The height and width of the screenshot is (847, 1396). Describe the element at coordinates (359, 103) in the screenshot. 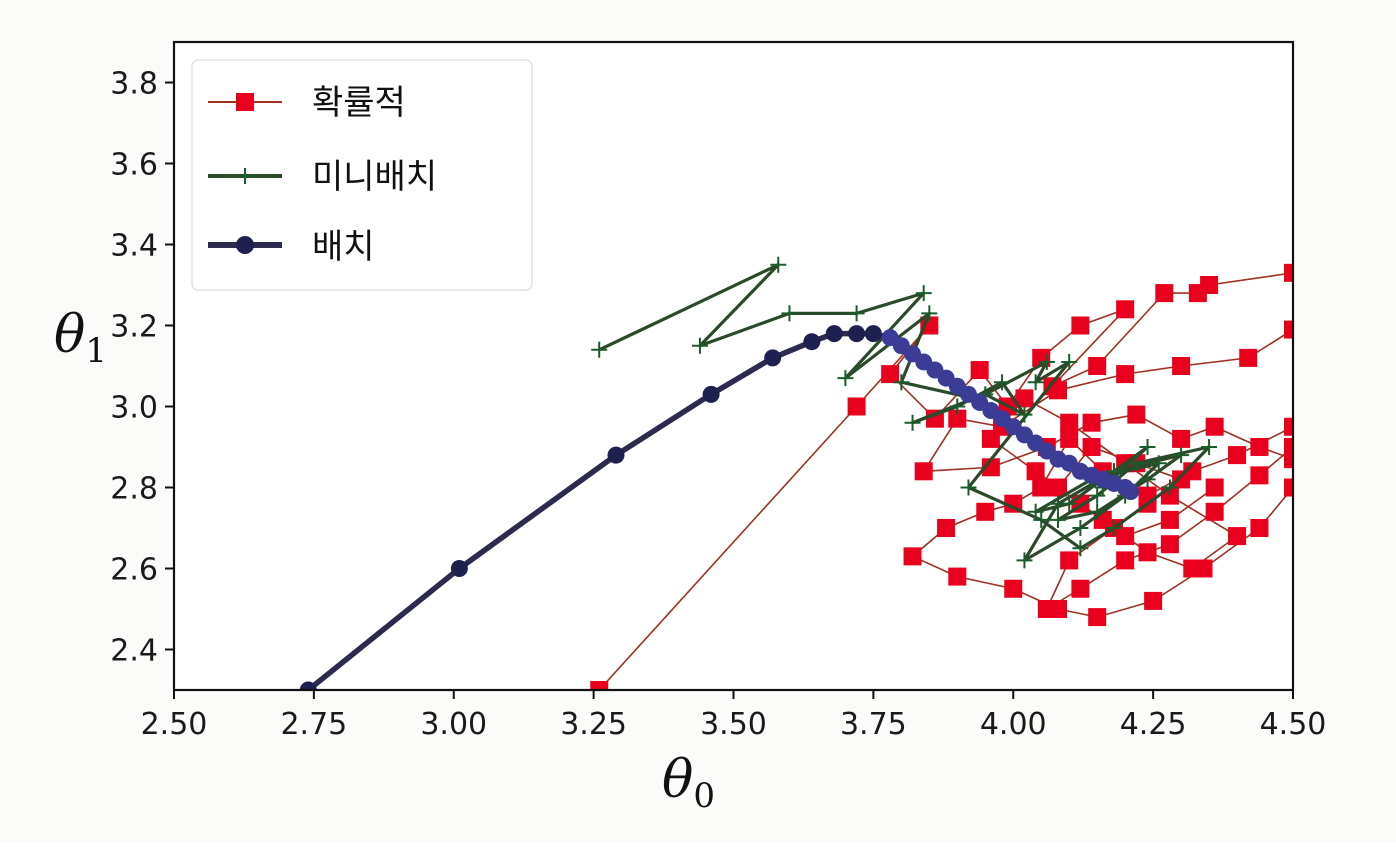

I see `legend-label-sgd: 확률적` at that location.